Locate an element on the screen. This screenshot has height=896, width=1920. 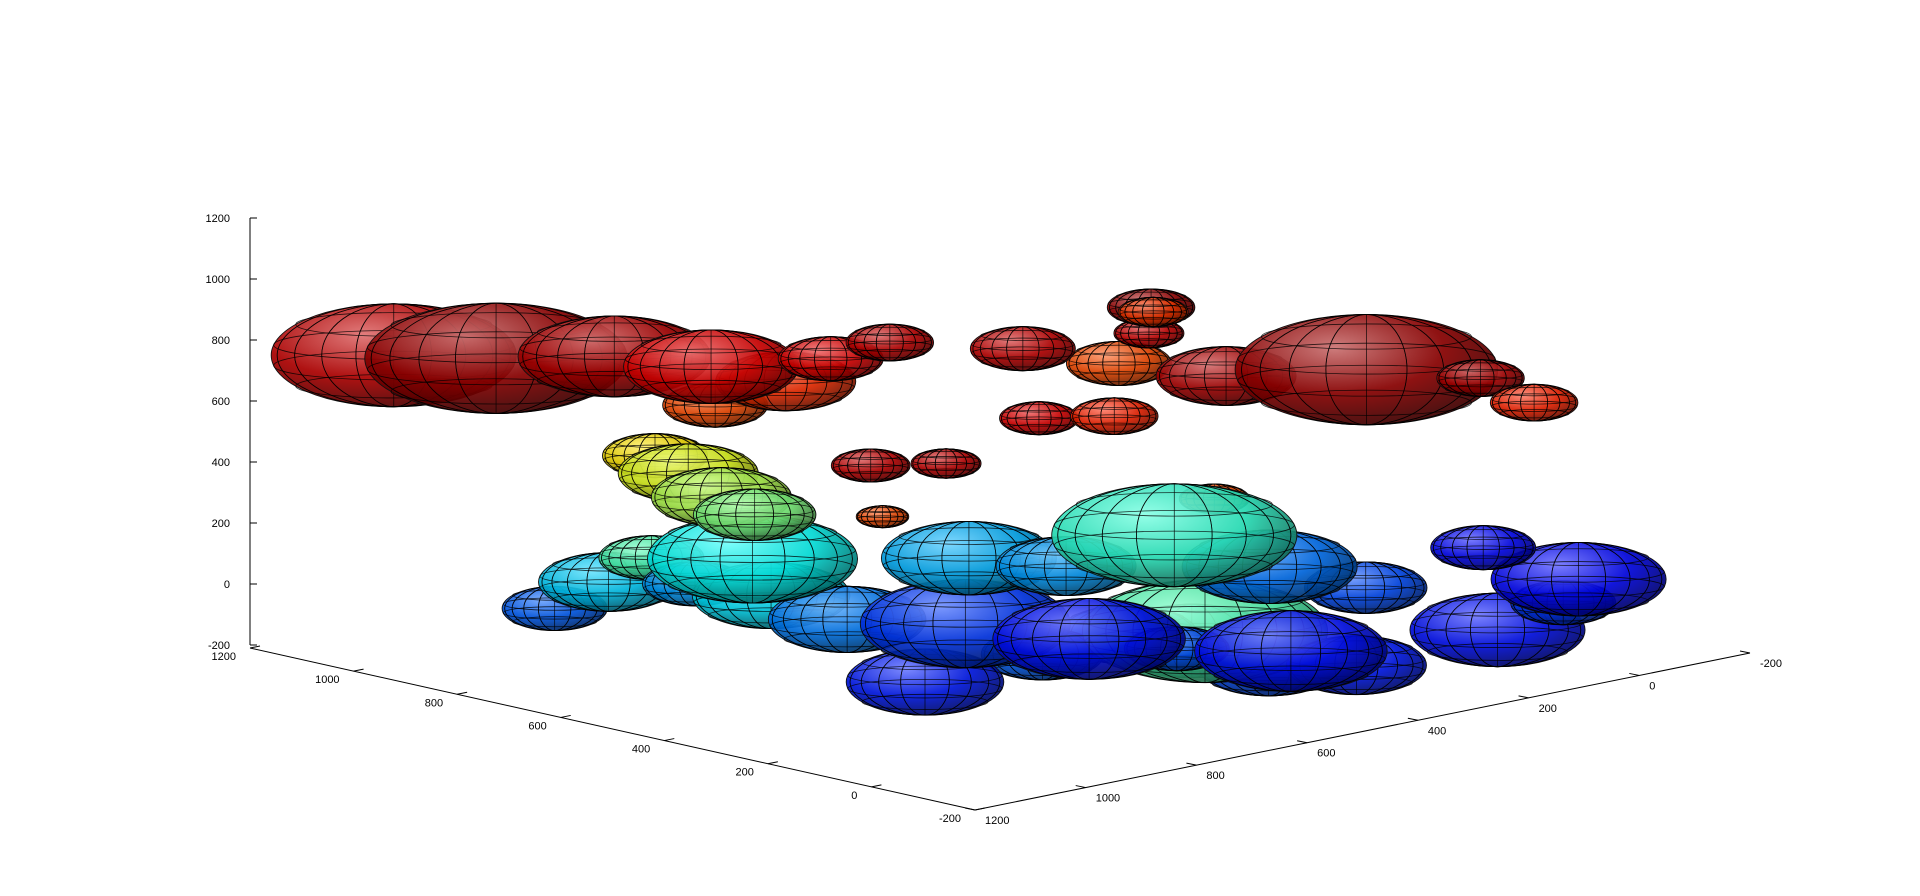
z-tick-label: 200 is located at coordinates (221, 524).